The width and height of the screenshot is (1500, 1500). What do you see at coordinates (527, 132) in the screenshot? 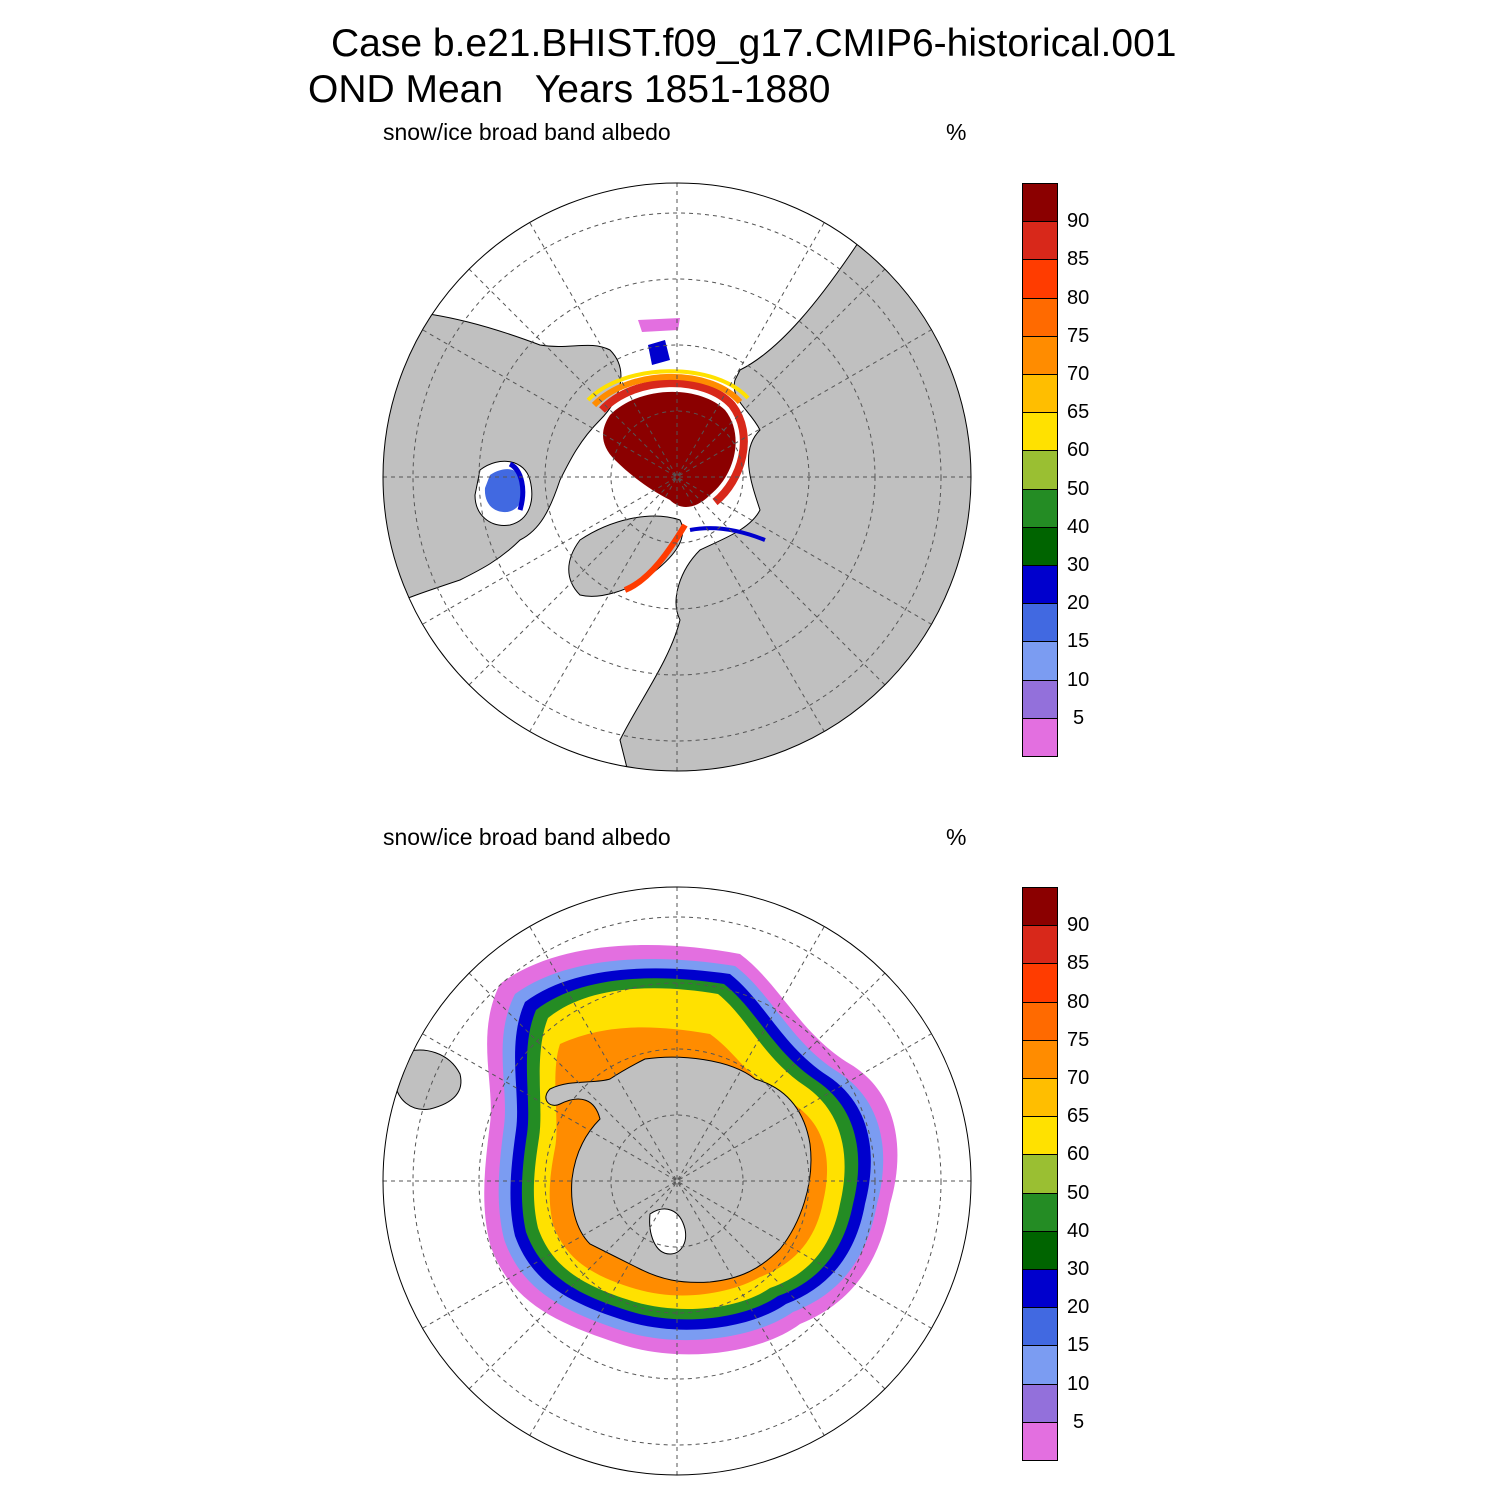
I see `north-variable-label: snow/ice broad band albedo` at bounding box center [527, 132].